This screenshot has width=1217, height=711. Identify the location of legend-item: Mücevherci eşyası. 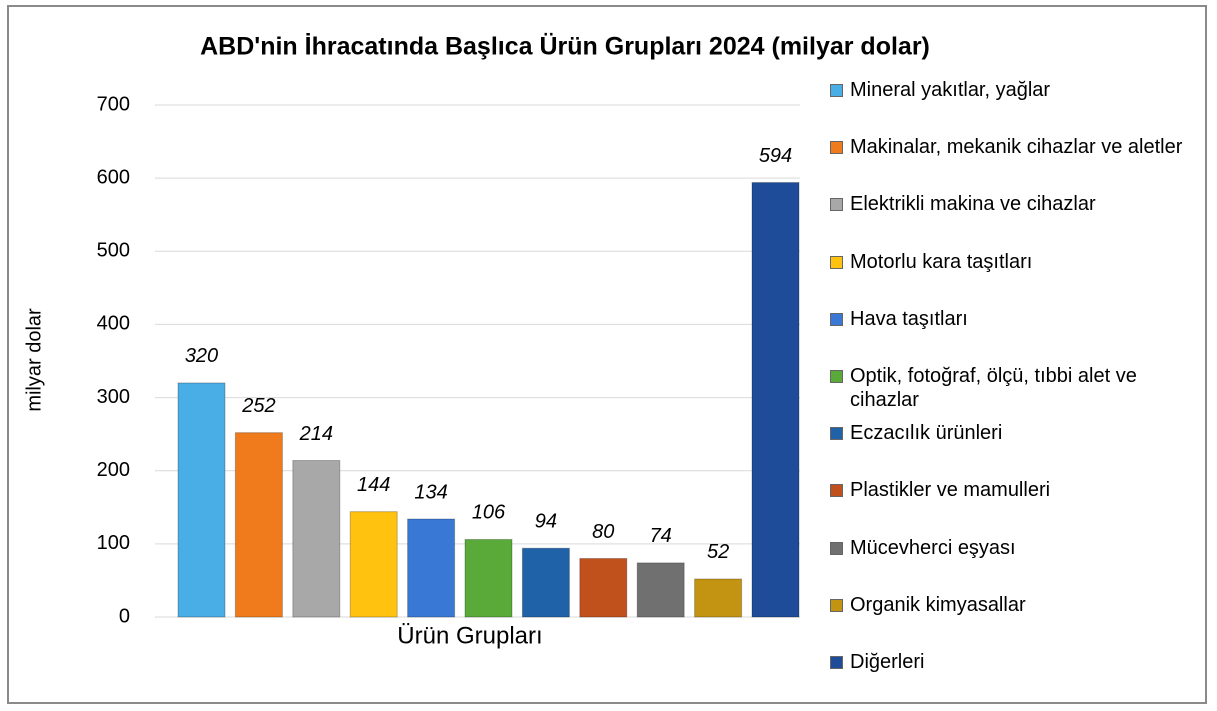
(1015, 548).